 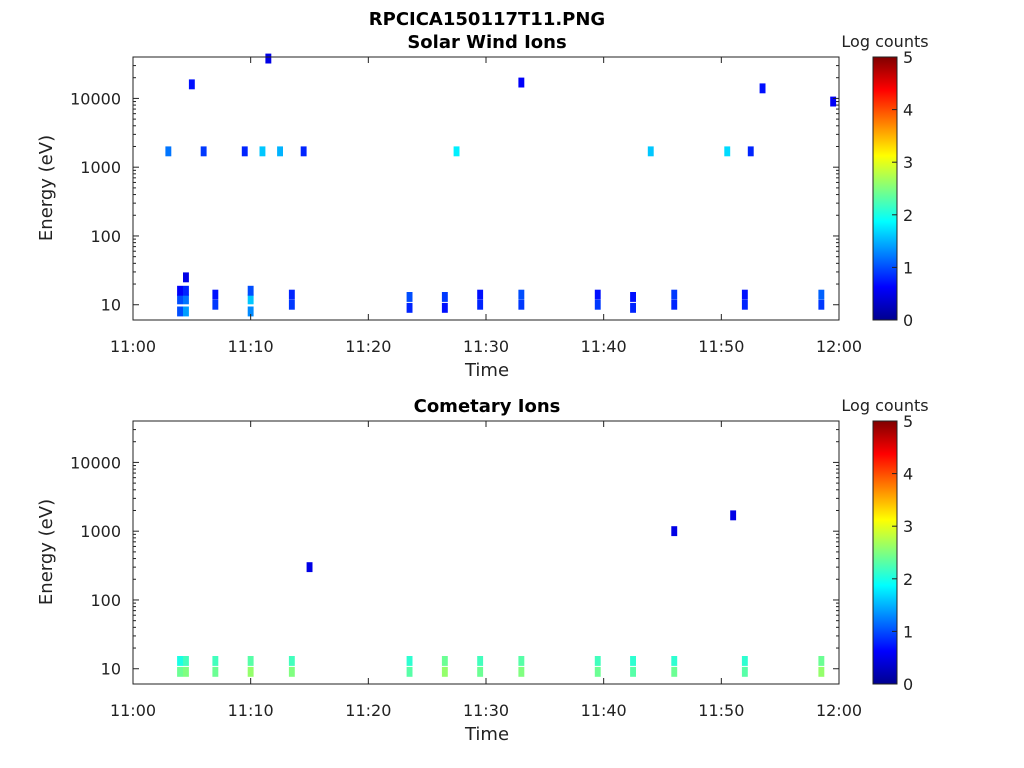 I want to click on colorbar-tick-label: 1, so click(x=908, y=267).